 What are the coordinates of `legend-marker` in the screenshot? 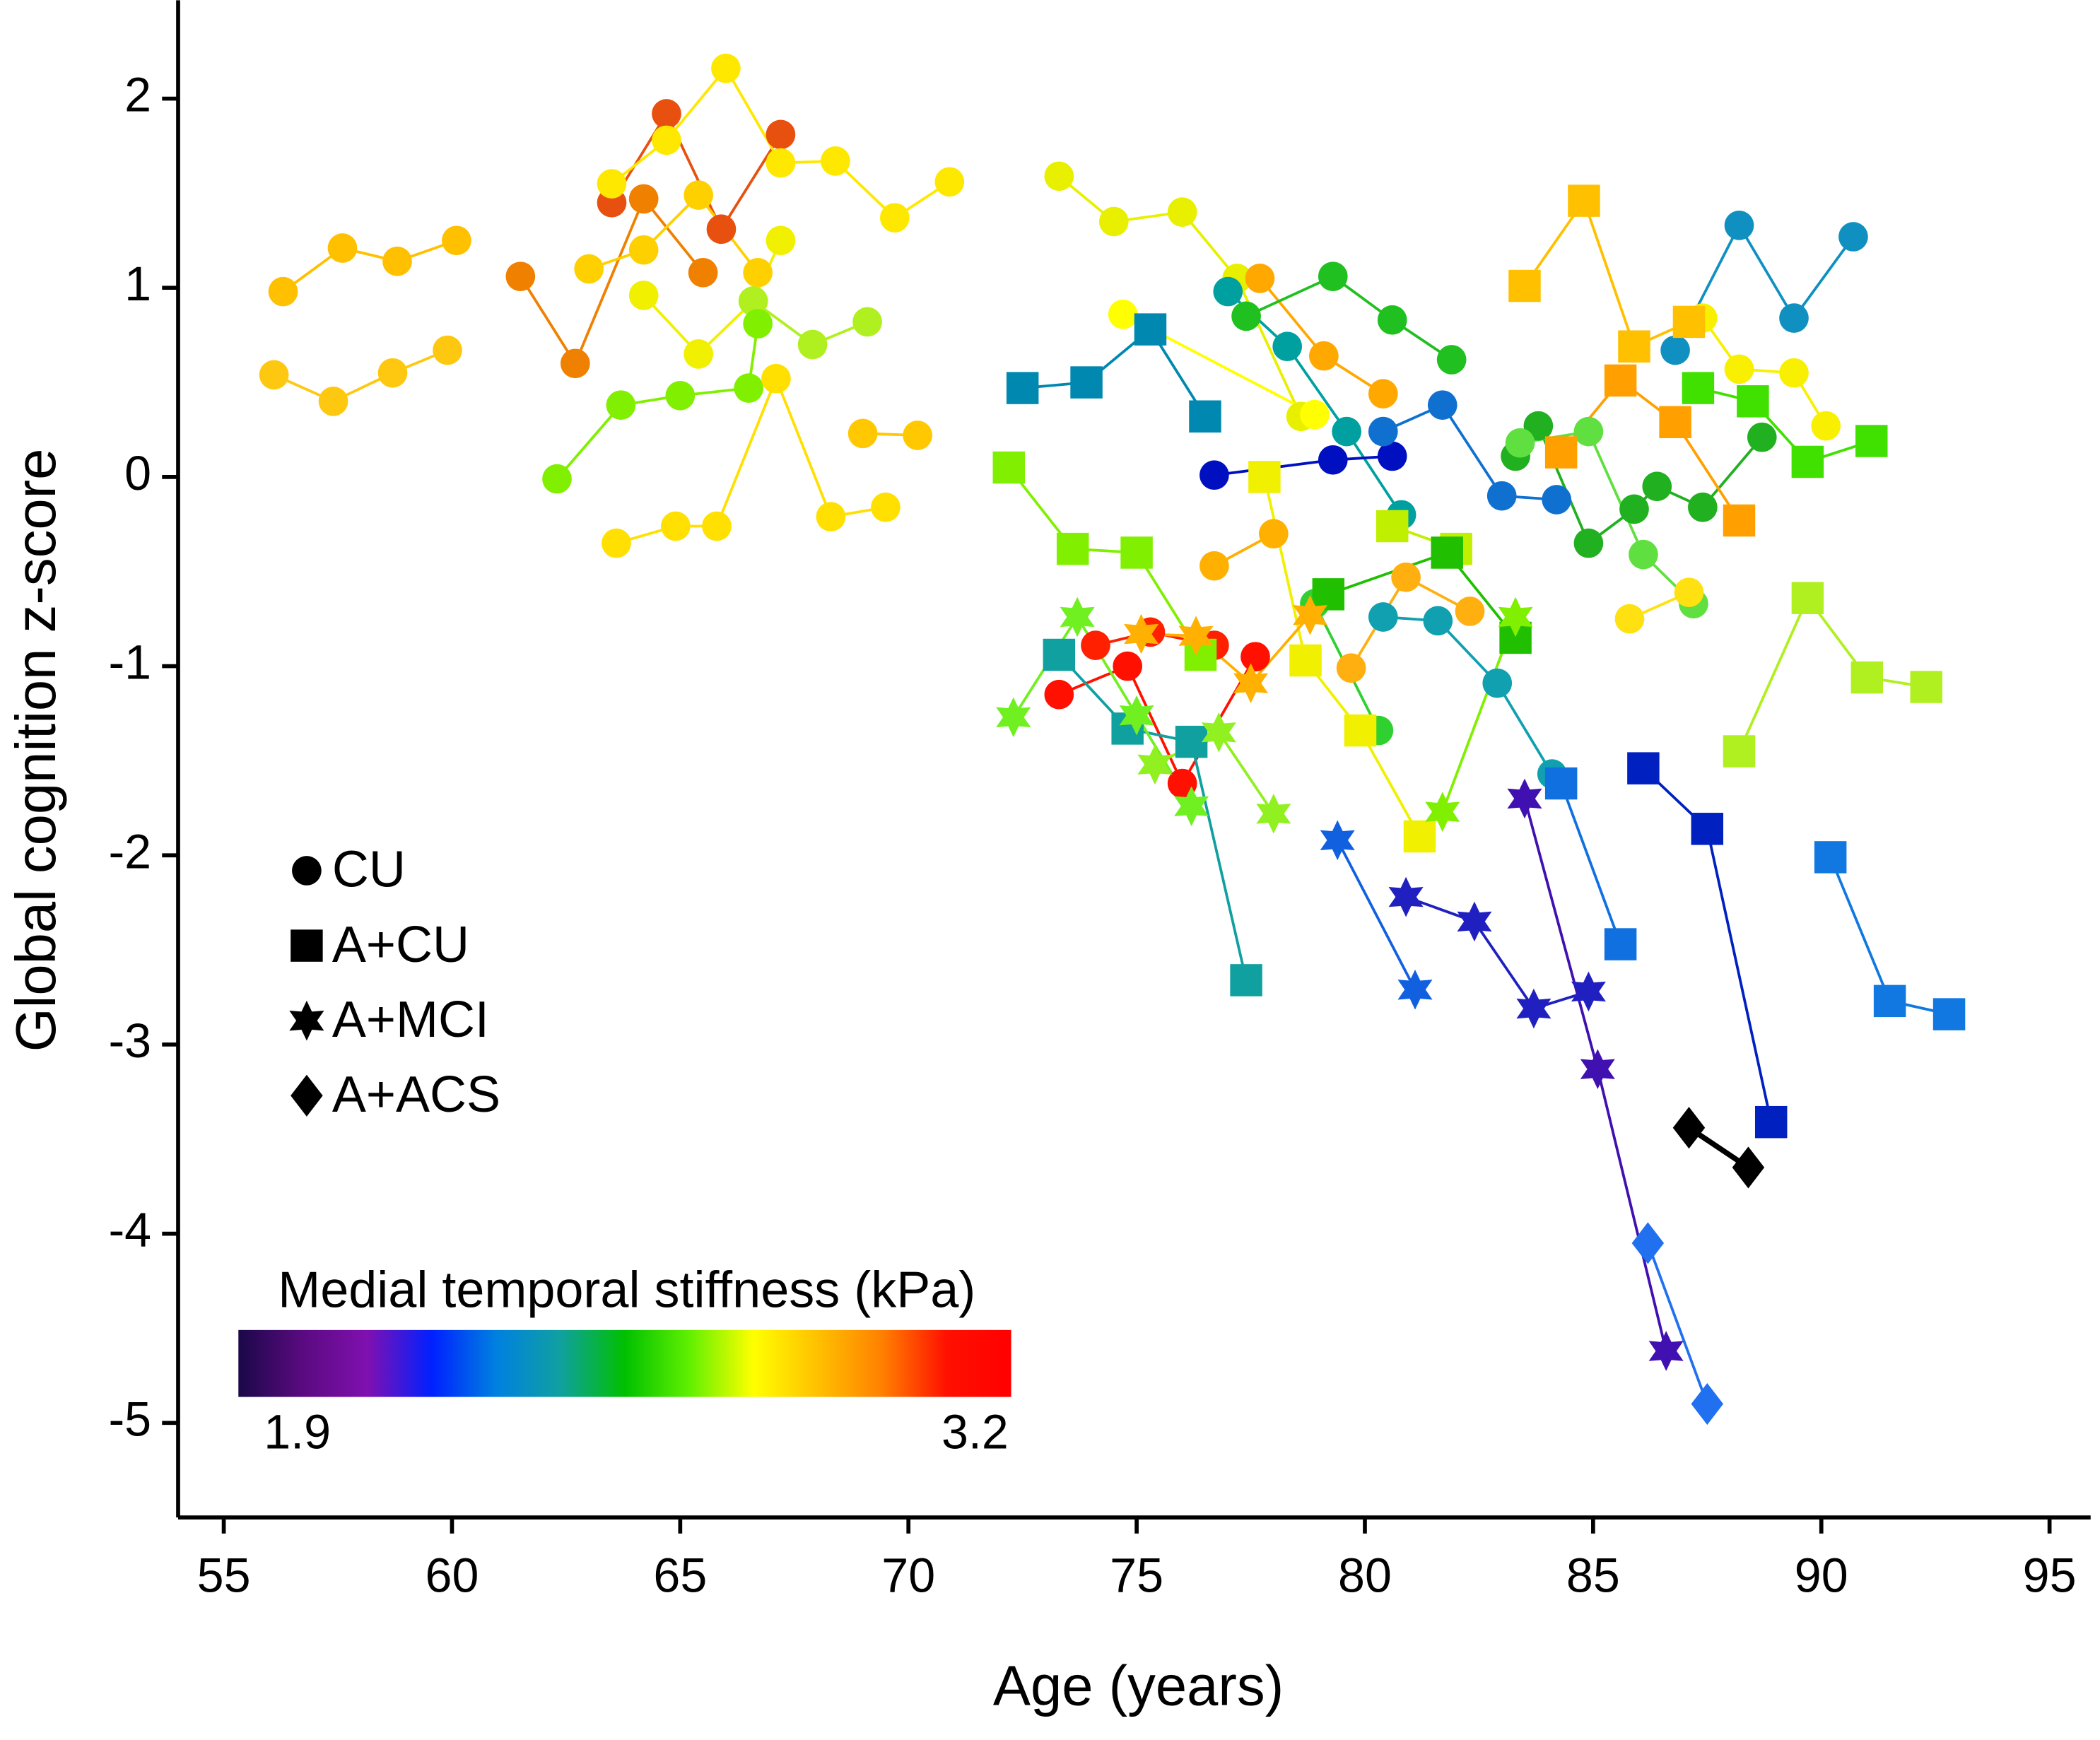 It's located at (307, 945).